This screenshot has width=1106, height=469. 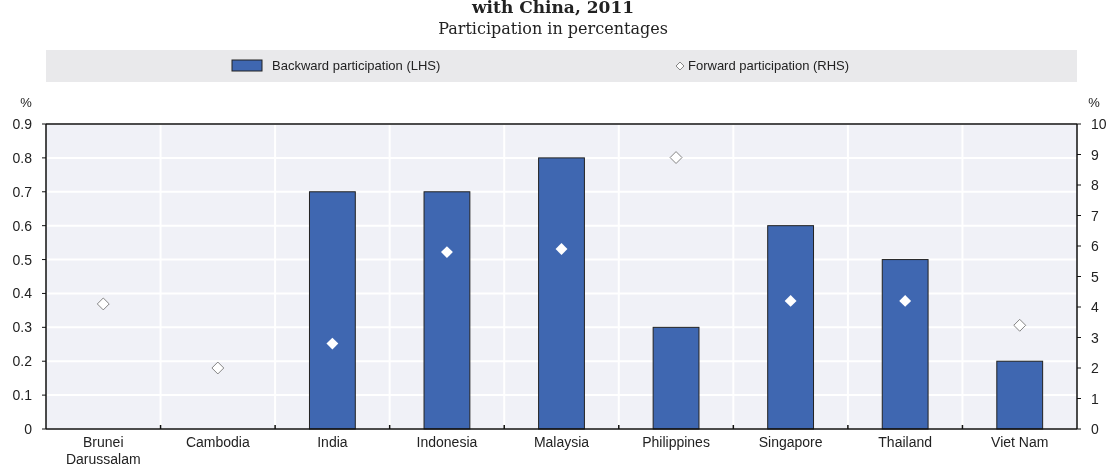 I want to click on x-tick-label: Indonesia, so click(x=447, y=442).